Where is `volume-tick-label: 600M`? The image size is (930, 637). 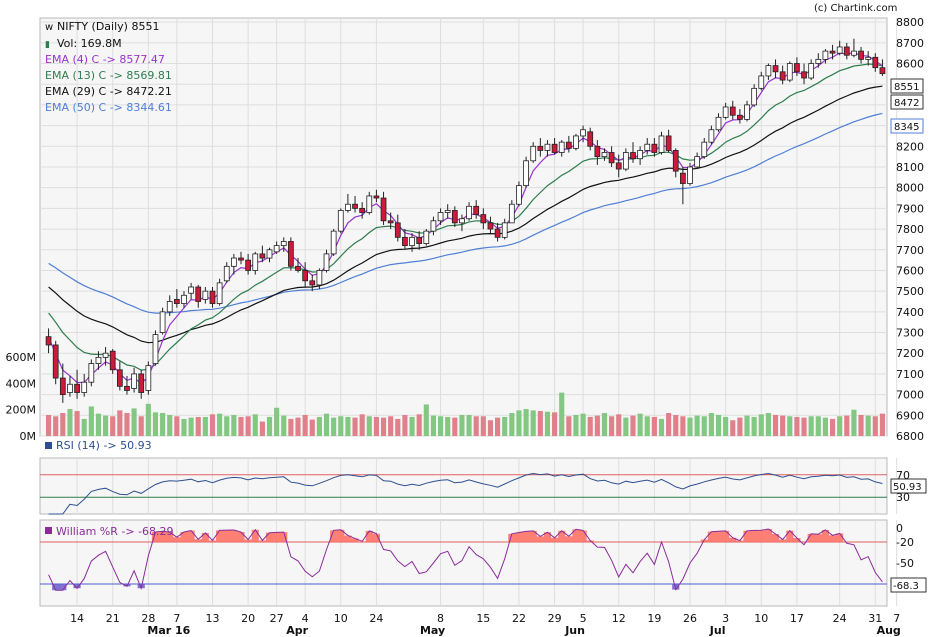
volume-tick-label: 600M is located at coordinates (21, 357).